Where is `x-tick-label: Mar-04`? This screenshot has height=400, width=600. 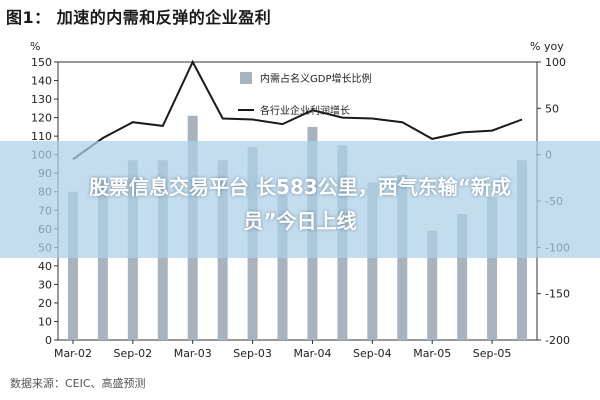 x-tick-label: Mar-04 is located at coordinates (312, 353).